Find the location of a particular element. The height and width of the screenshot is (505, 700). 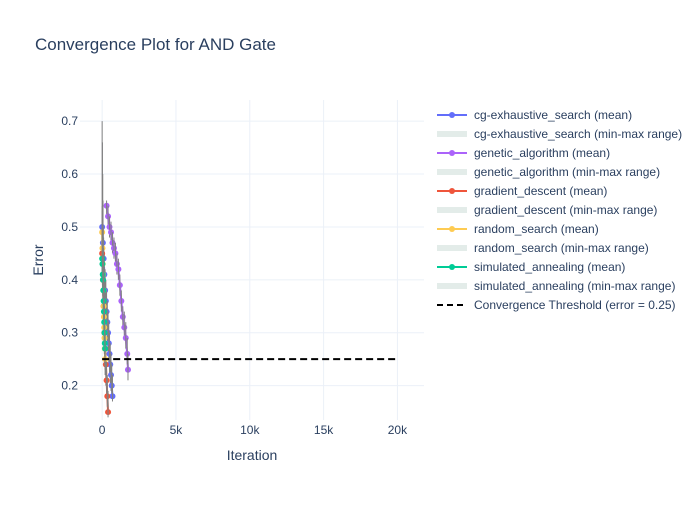

legend-label: genetic_algorithm (mean) is located at coordinates (542, 153).